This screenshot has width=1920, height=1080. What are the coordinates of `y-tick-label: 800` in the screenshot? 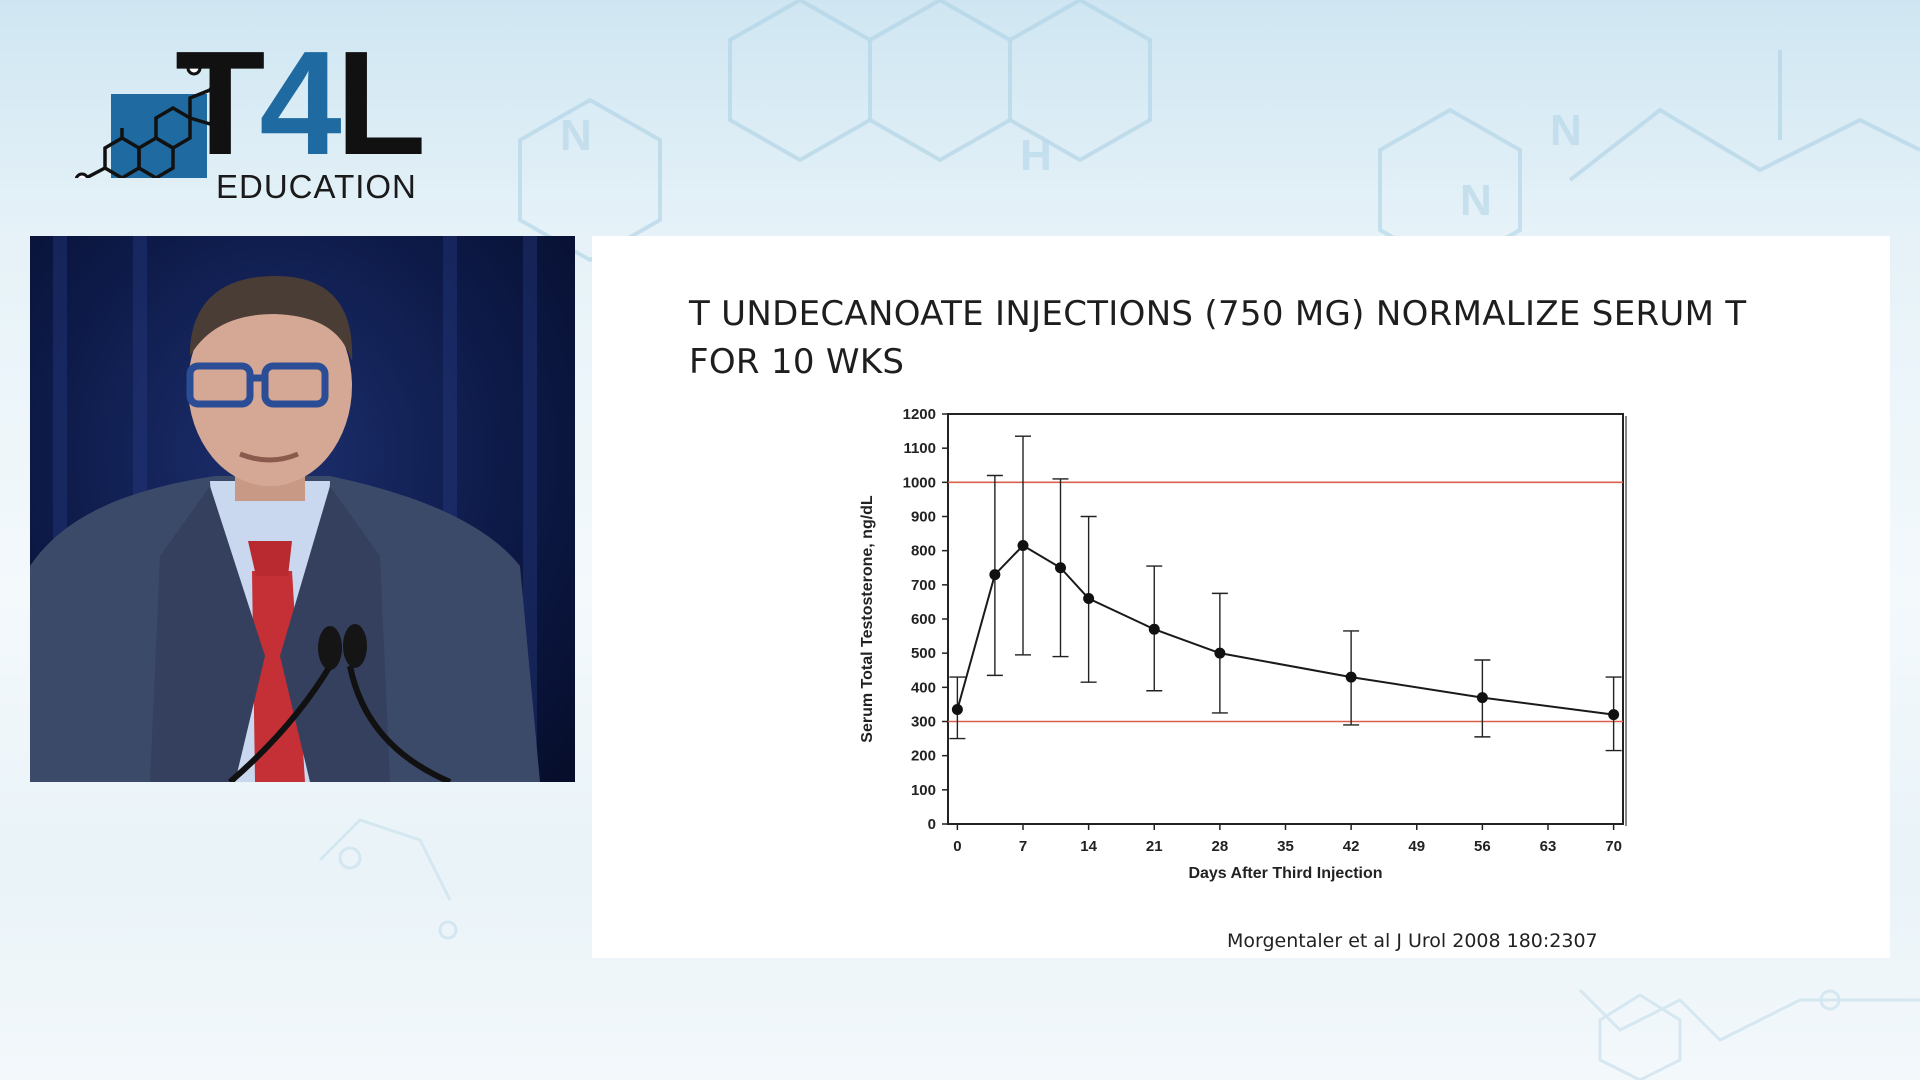 It's located at (923, 551).